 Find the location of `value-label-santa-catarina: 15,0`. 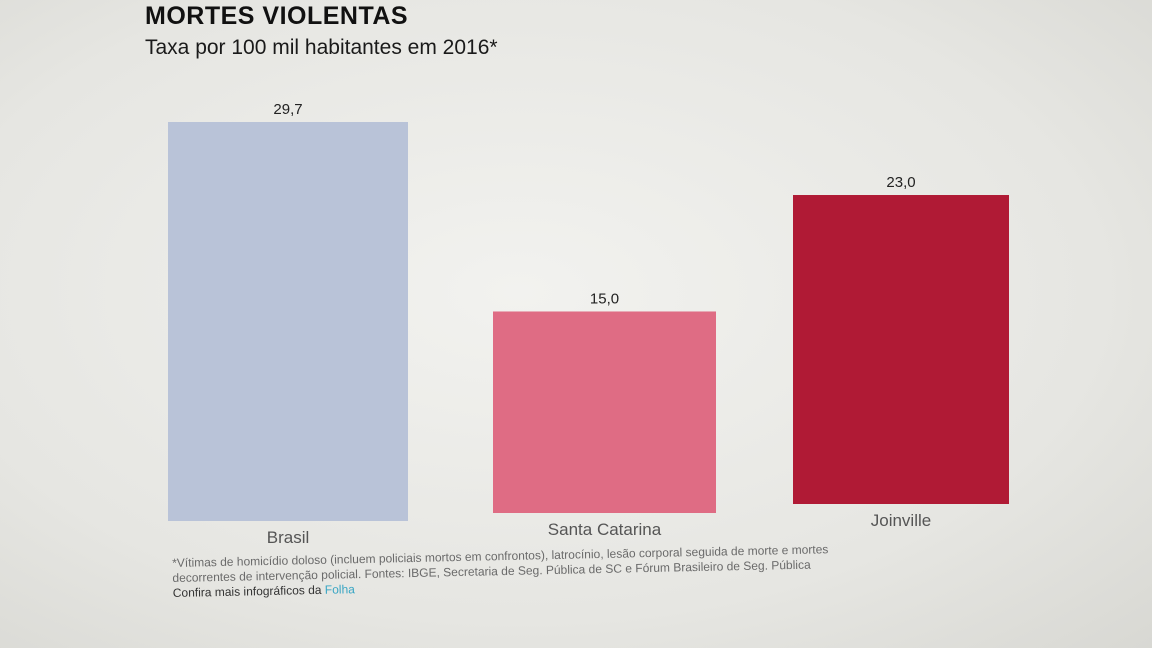

value-label-santa-catarina: 15,0 is located at coordinates (604, 298).